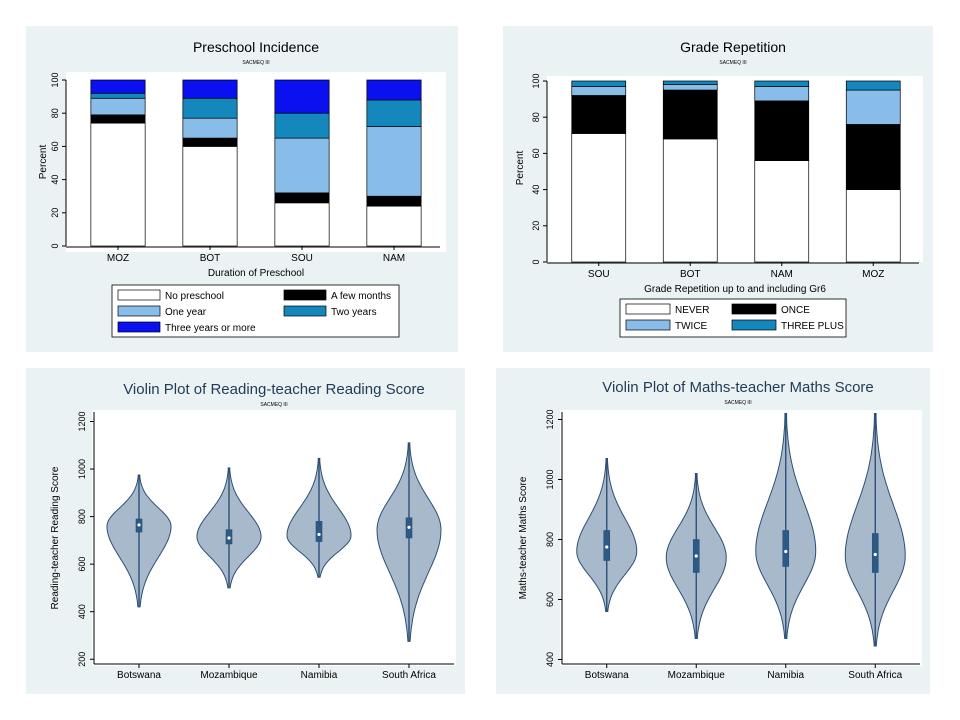 The width and height of the screenshot is (960, 720). Describe the element at coordinates (256, 163) in the screenshot. I see `bar-group` at that location.